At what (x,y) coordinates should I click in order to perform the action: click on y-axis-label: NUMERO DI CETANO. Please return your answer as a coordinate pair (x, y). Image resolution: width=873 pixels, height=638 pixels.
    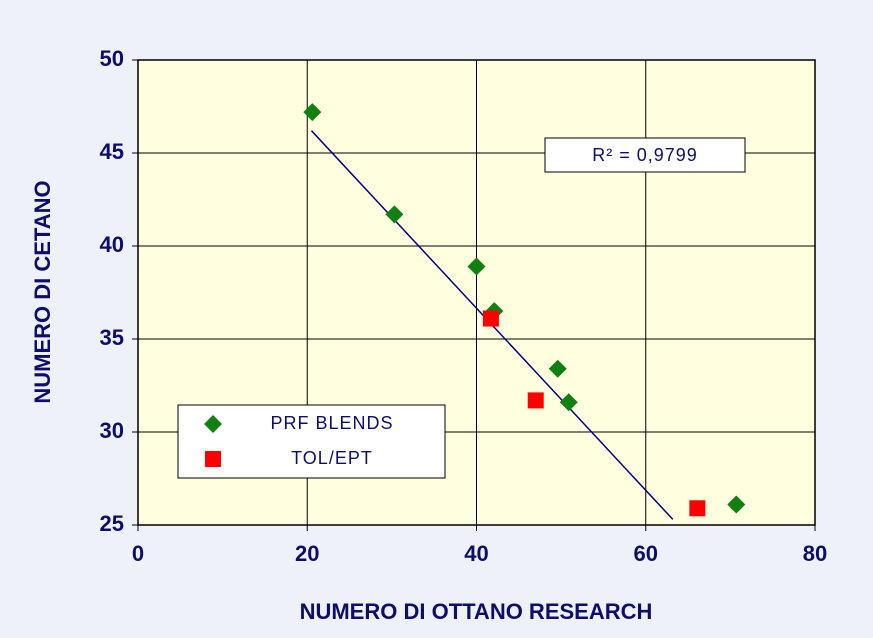
    Looking at the image, I should click on (42, 291).